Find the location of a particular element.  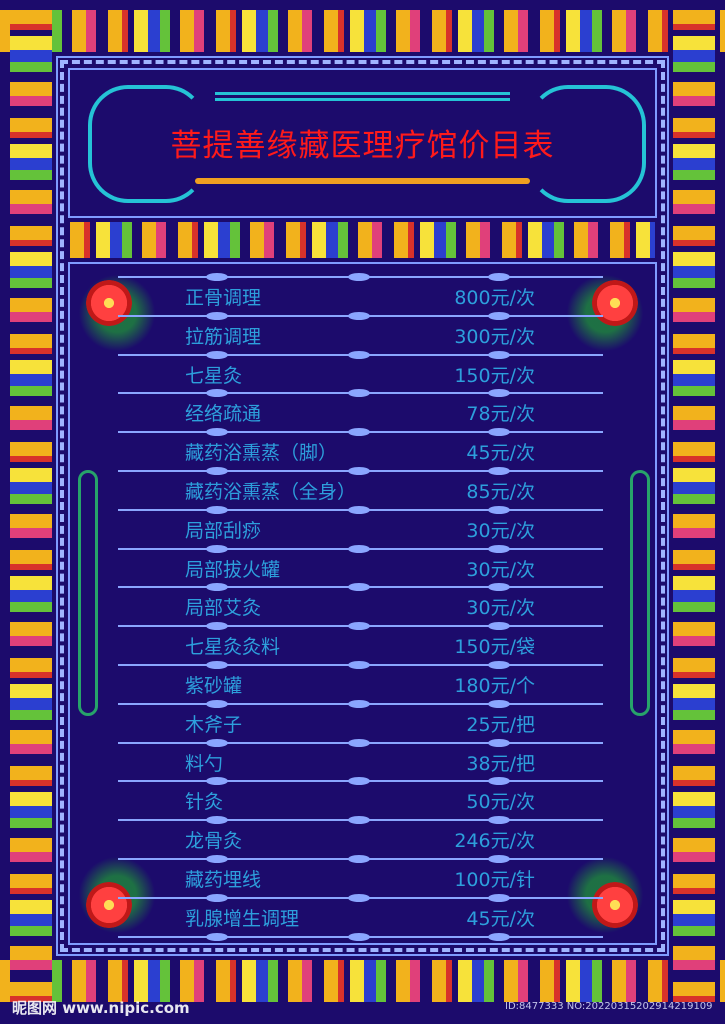

service-price: 180元/个 is located at coordinates (494, 686).